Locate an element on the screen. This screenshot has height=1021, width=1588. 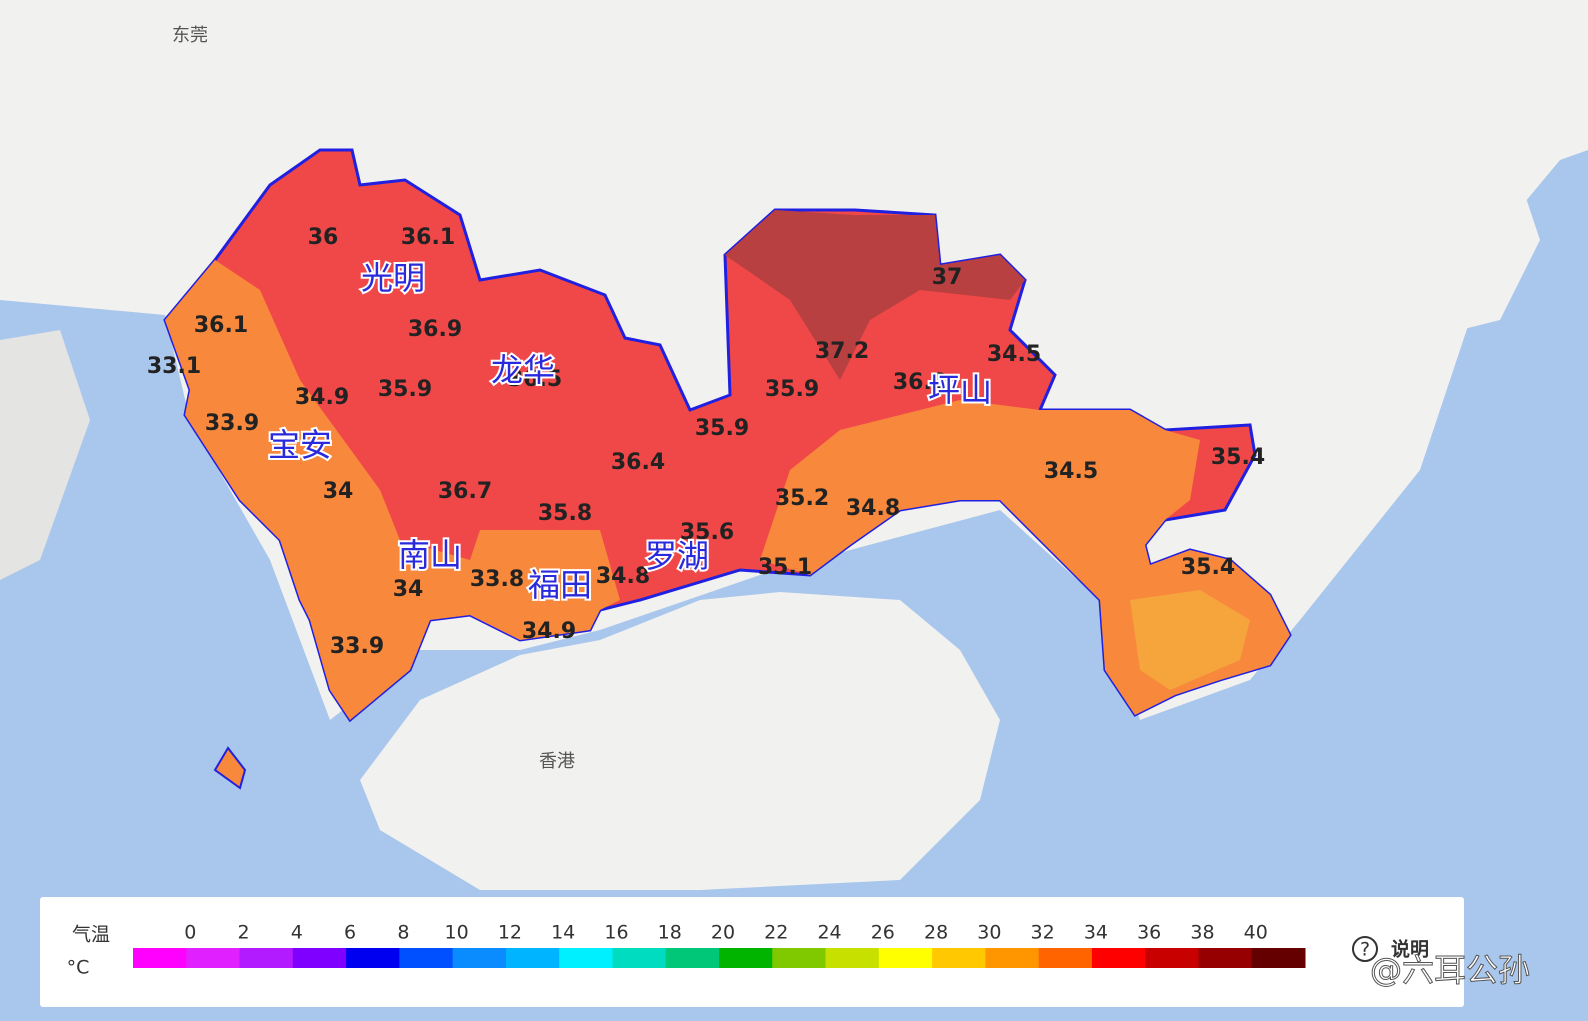
district-label: 宝安 is located at coordinates (300, 445).